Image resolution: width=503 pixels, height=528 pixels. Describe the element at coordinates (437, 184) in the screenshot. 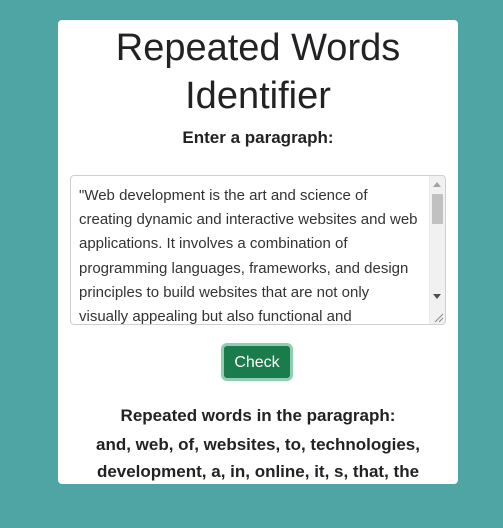

I see `scroll-up-arrow-icon` at that location.